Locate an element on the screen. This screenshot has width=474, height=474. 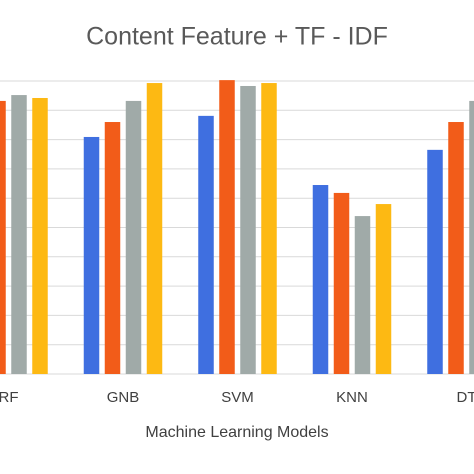
x-tick-label: DT is located at coordinates (465, 397).